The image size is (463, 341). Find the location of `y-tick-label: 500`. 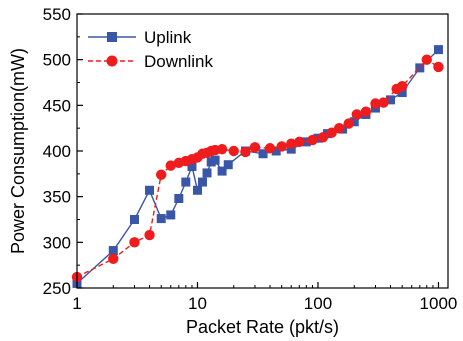

y-tick-label: 500 is located at coordinates (57, 60).